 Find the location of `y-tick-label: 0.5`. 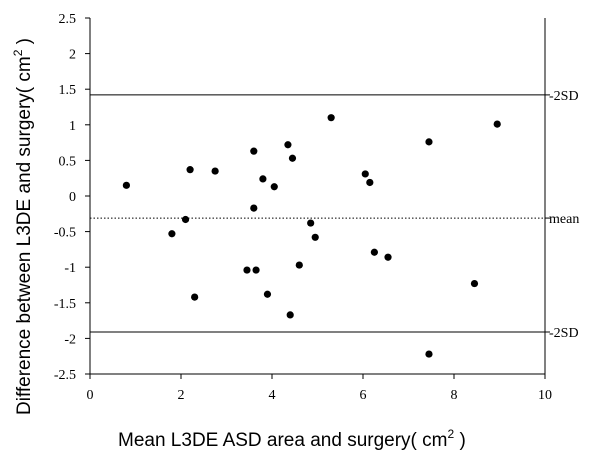

y-tick-label: 0.5 is located at coordinates (68, 161).